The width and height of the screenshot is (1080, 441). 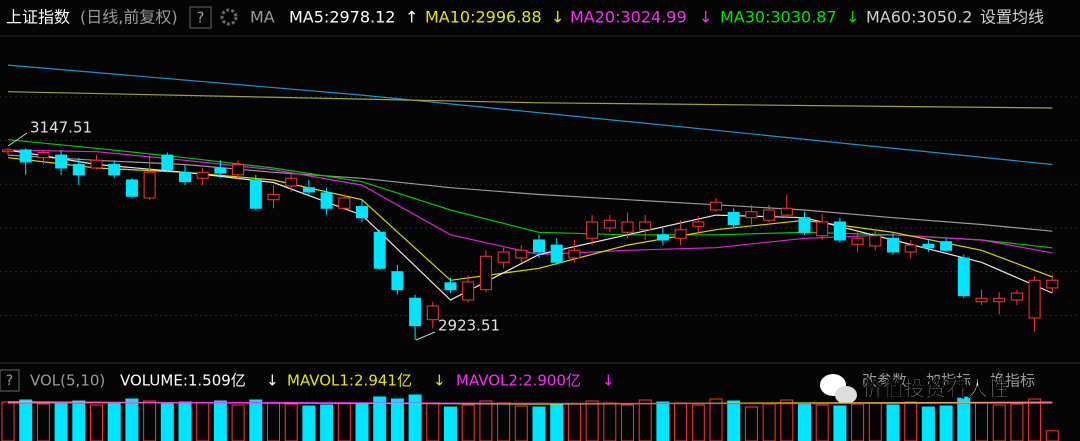 What do you see at coordinates (838, 389) in the screenshot?
I see `wechat-icon` at bounding box center [838, 389].